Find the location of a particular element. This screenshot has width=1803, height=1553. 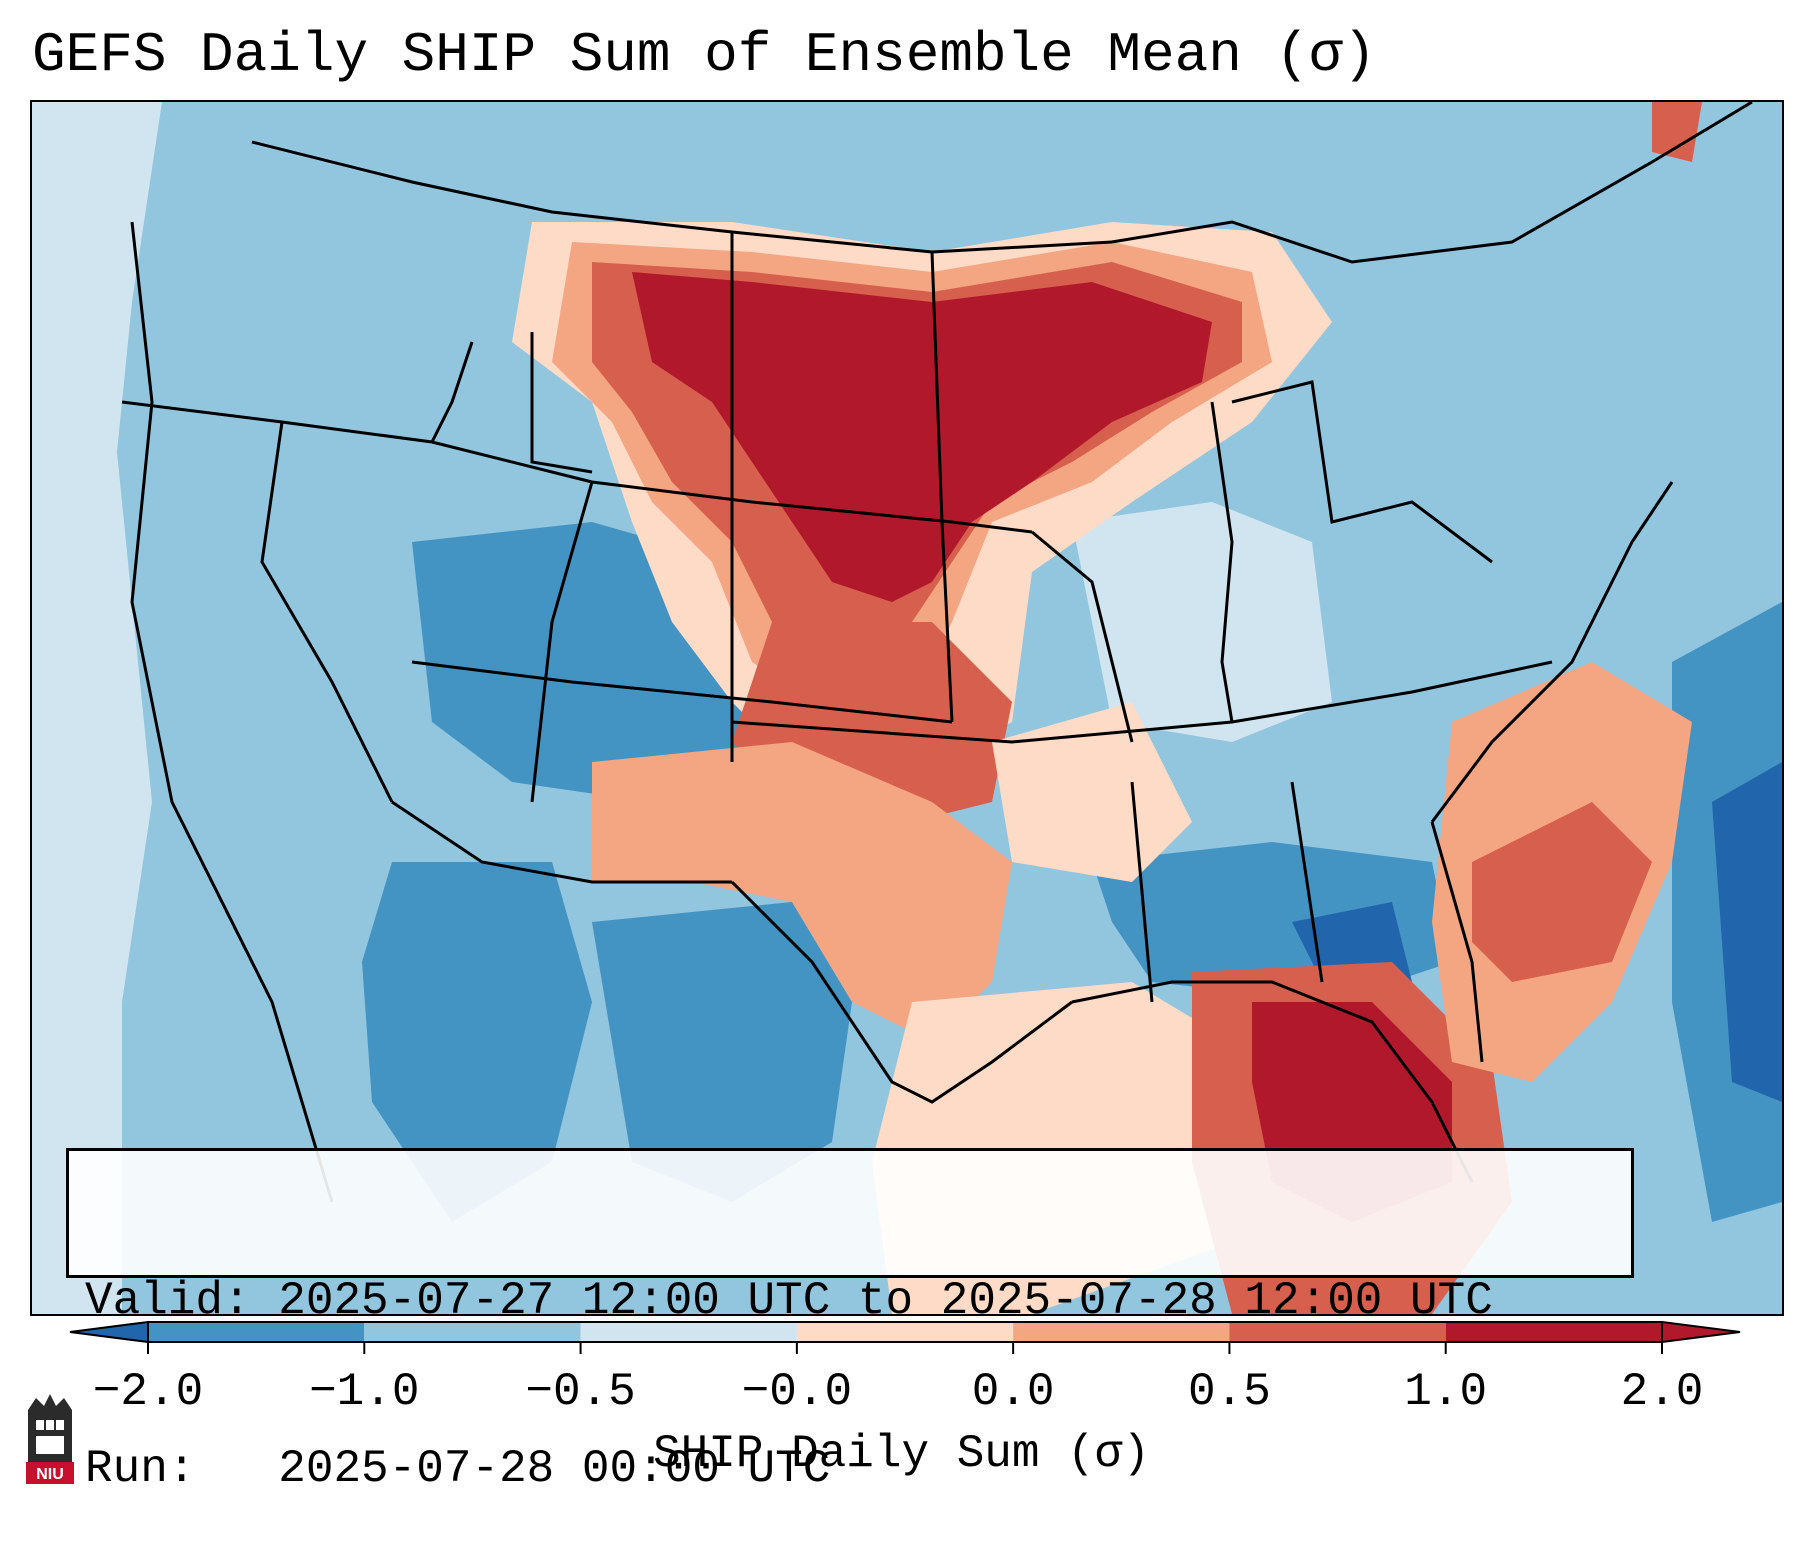

colorbar-tick-label: 0.0 is located at coordinates (1013, 1392).